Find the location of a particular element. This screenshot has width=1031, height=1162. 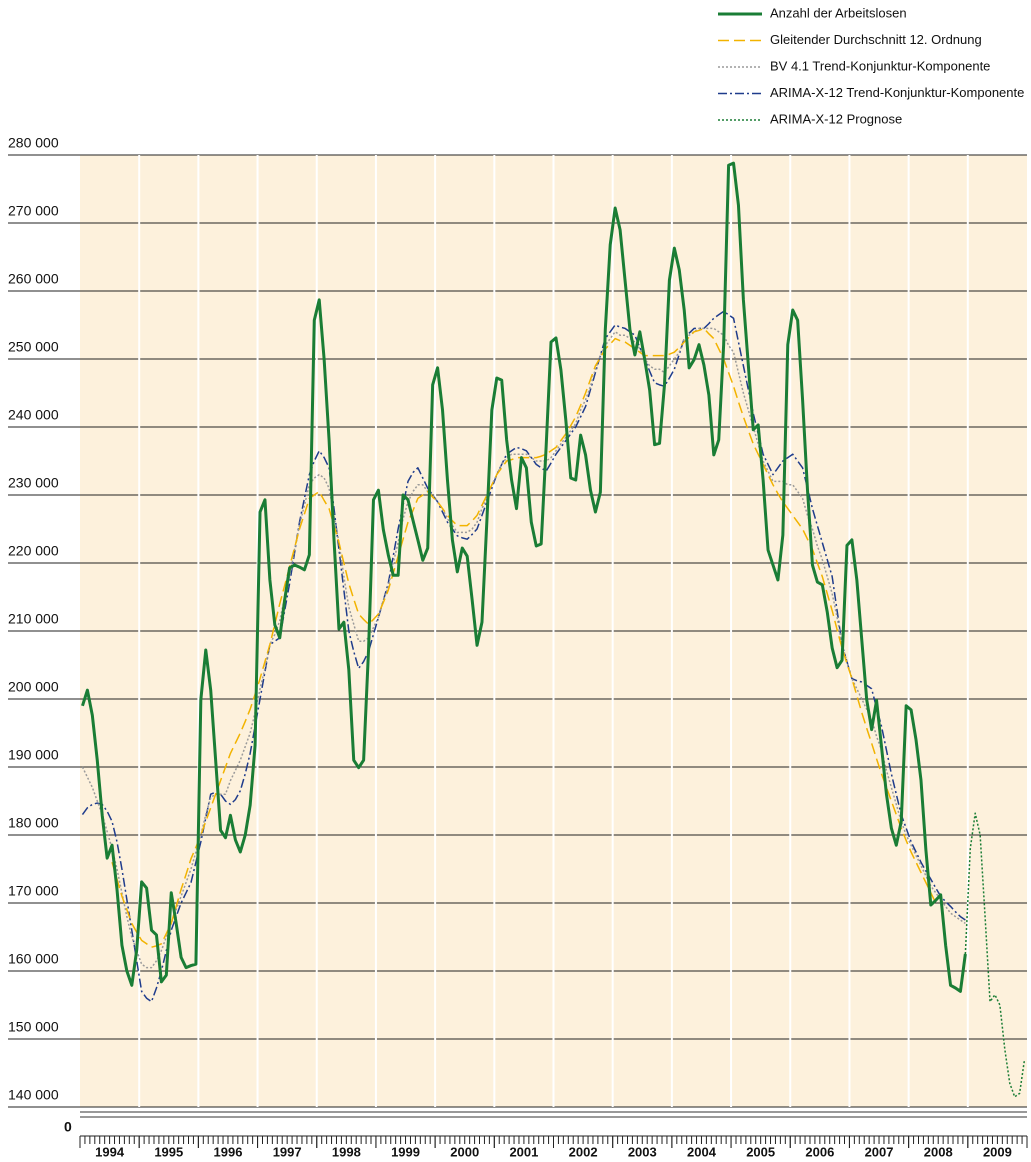

y-tick-label: 160 000 is located at coordinates (33, 959).